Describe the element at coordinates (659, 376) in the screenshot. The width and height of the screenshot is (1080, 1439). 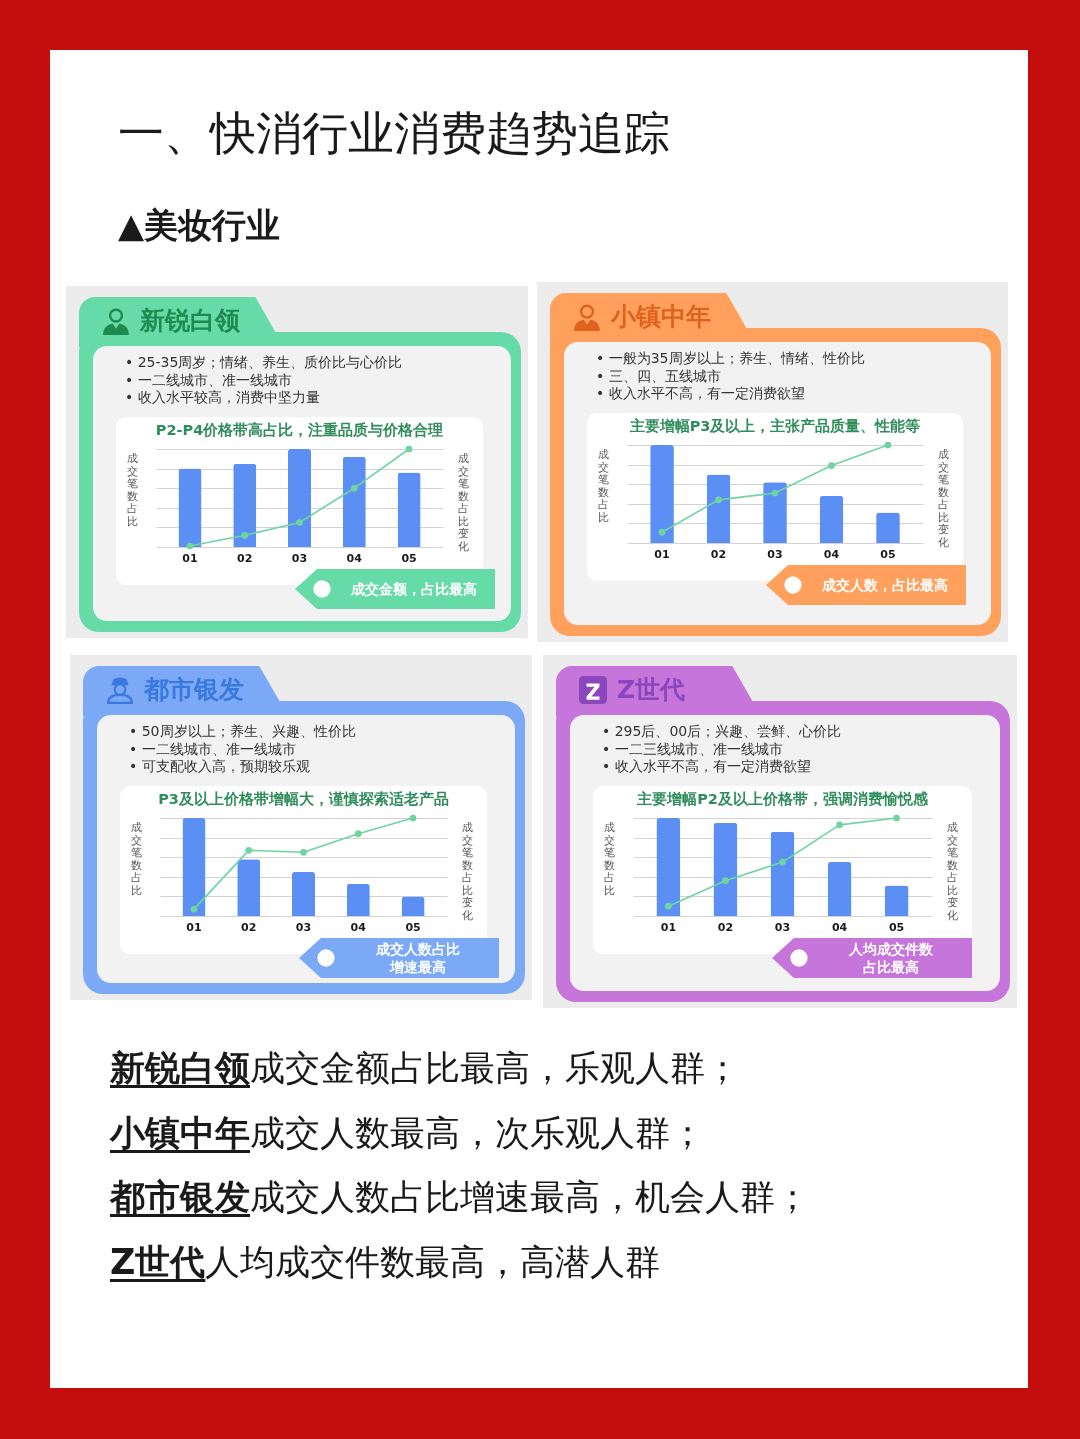
I see `text: • 三、四、五线城市` at that location.